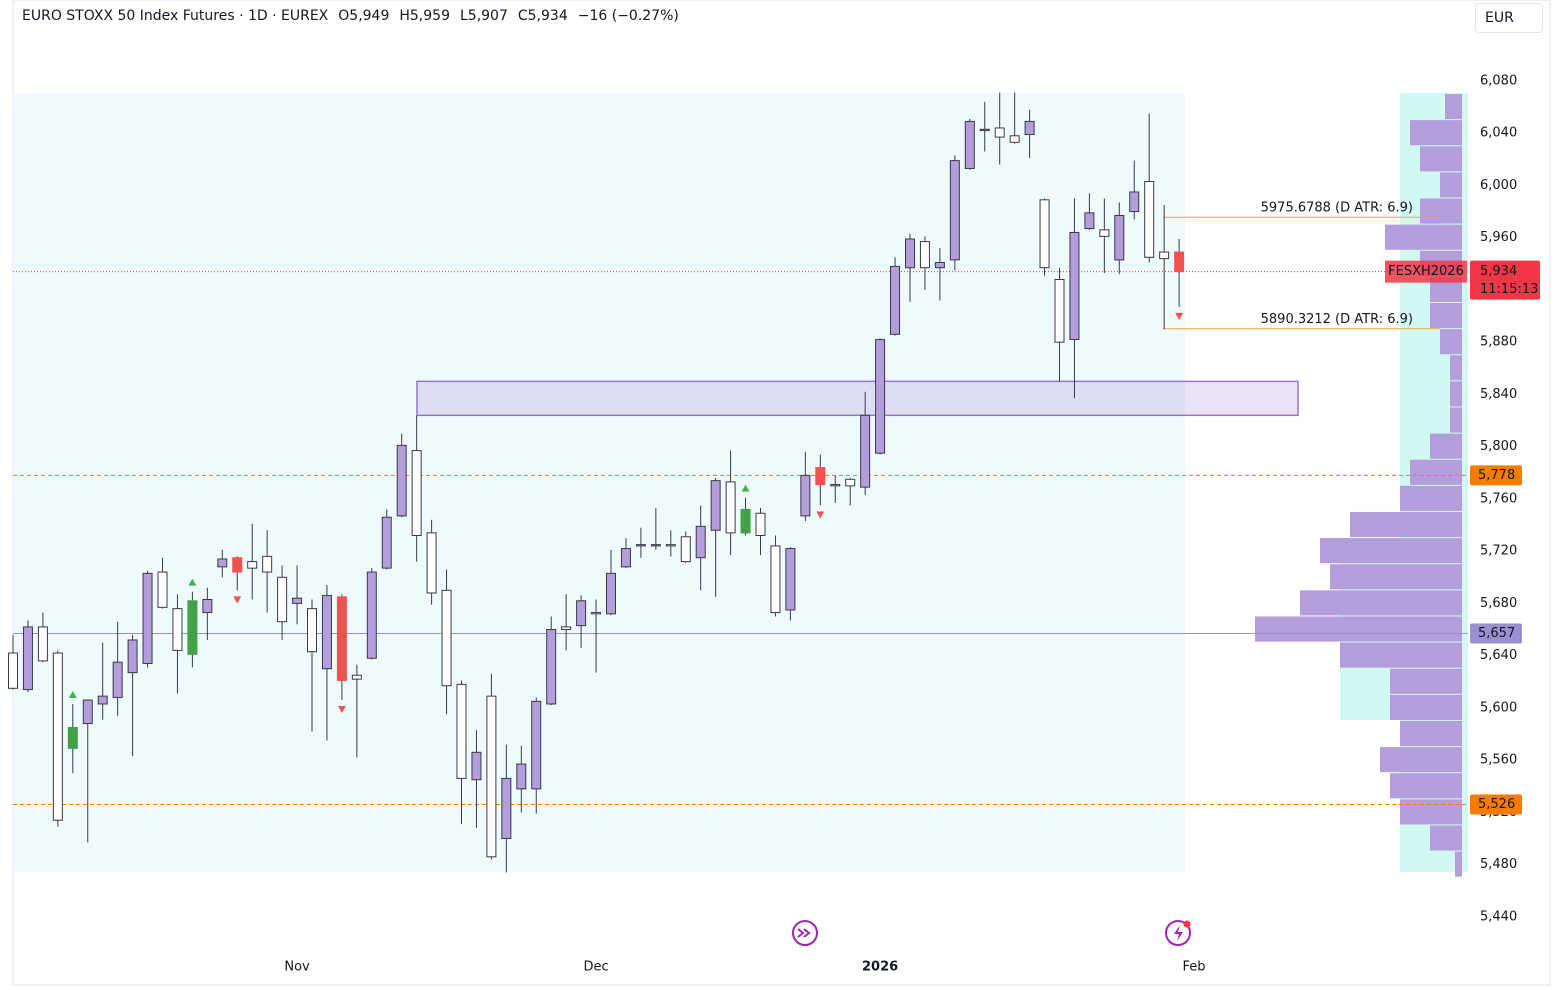  I want to click on ohlc-value: H5,959, so click(424, 16).